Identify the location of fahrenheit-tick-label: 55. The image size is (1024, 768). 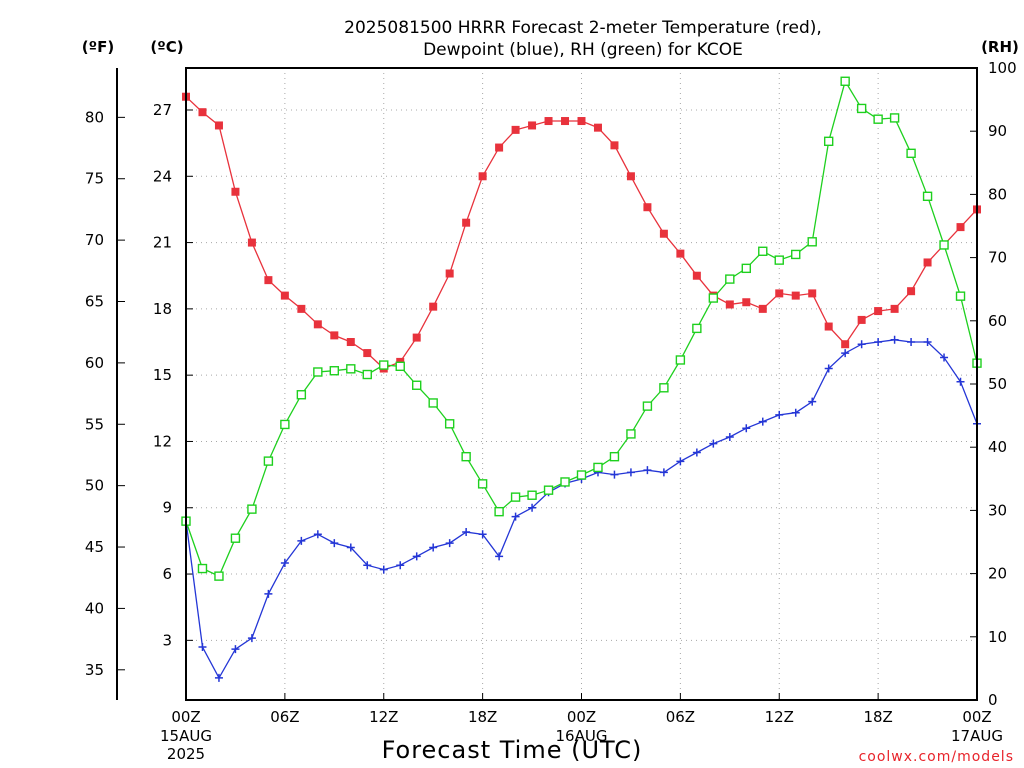
(94, 424).